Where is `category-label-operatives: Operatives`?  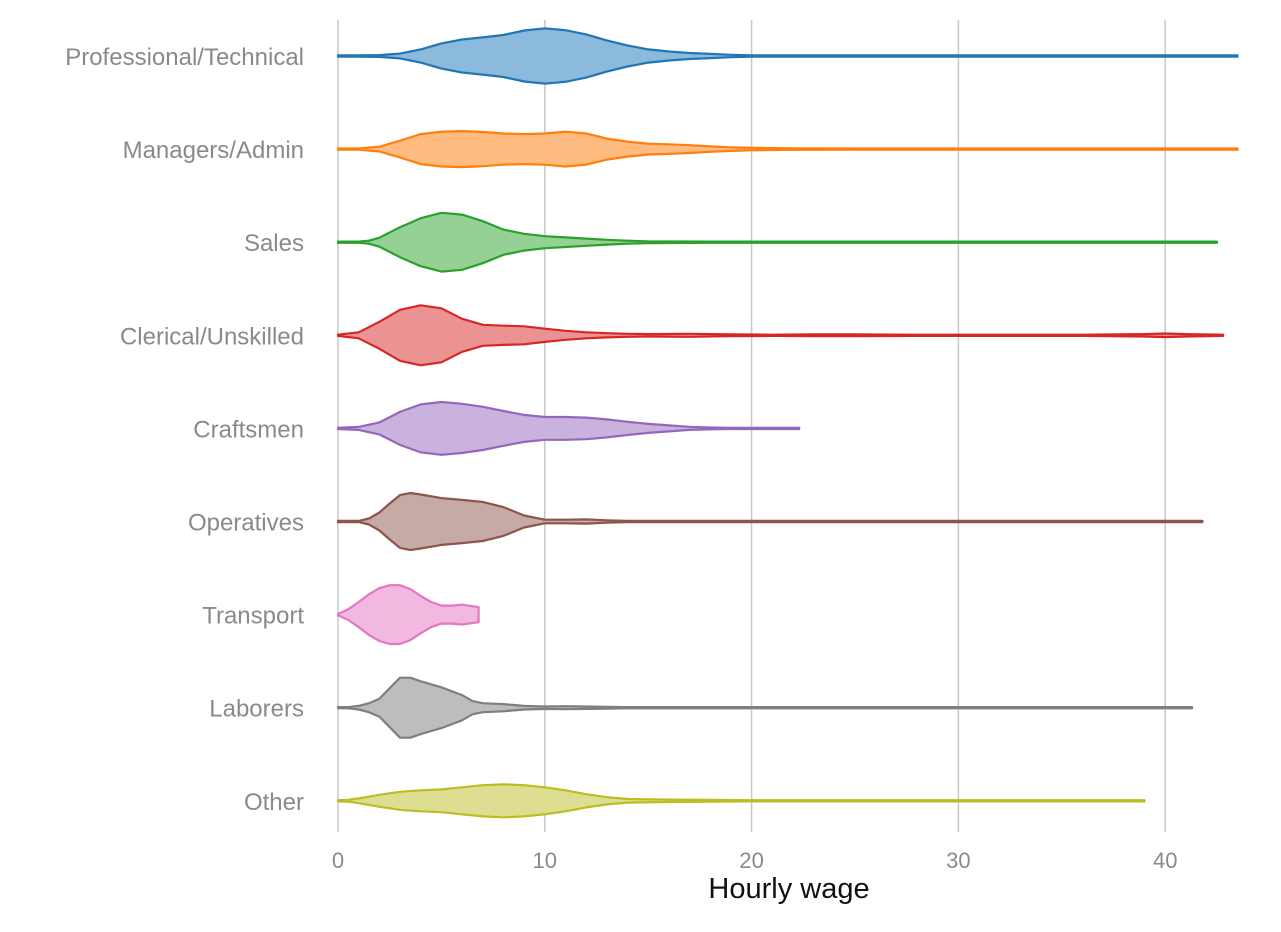
category-label-operatives: Operatives is located at coordinates (246, 523).